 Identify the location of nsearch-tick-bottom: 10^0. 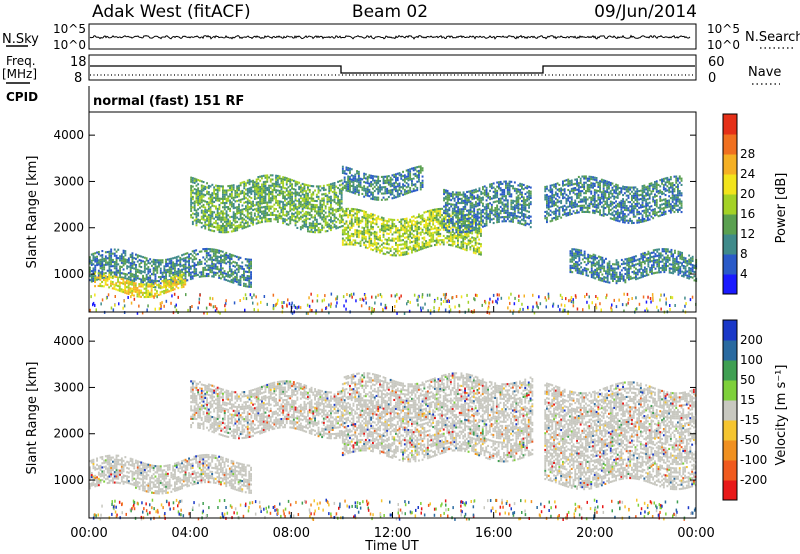
(723, 45).